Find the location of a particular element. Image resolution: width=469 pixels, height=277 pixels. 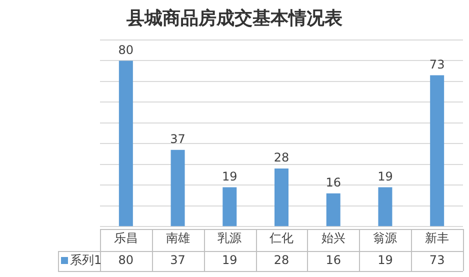

chart-title: 县城商品房成交基本情况表 is located at coordinates (235, 18).